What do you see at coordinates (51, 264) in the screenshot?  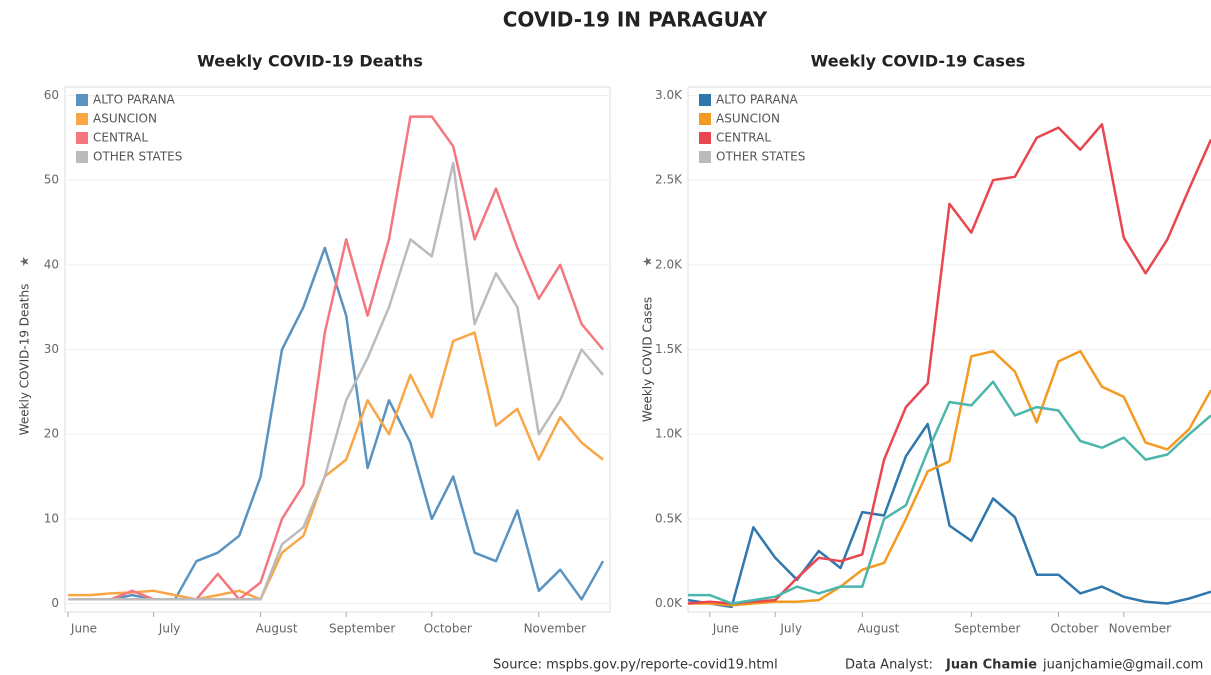 I see `y-tick-label: 40` at bounding box center [51, 264].